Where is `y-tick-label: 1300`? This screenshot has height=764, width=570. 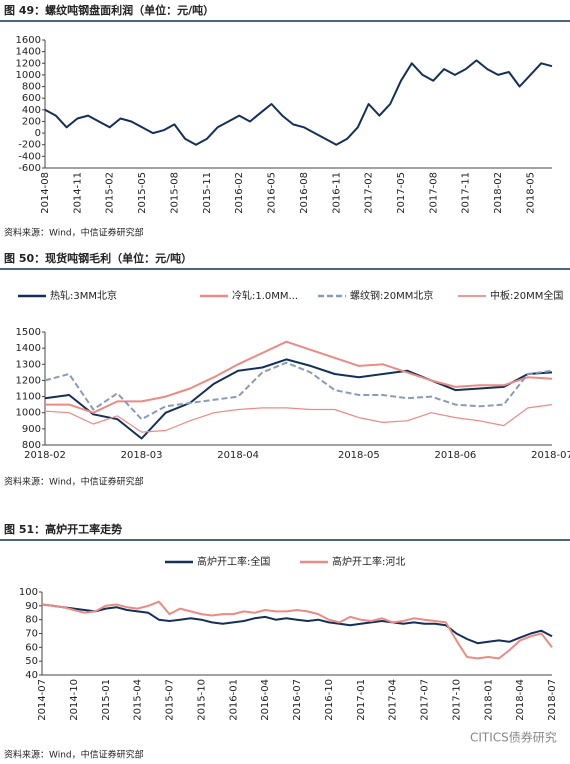
y-tick-label: 1300 is located at coordinates (28, 364).